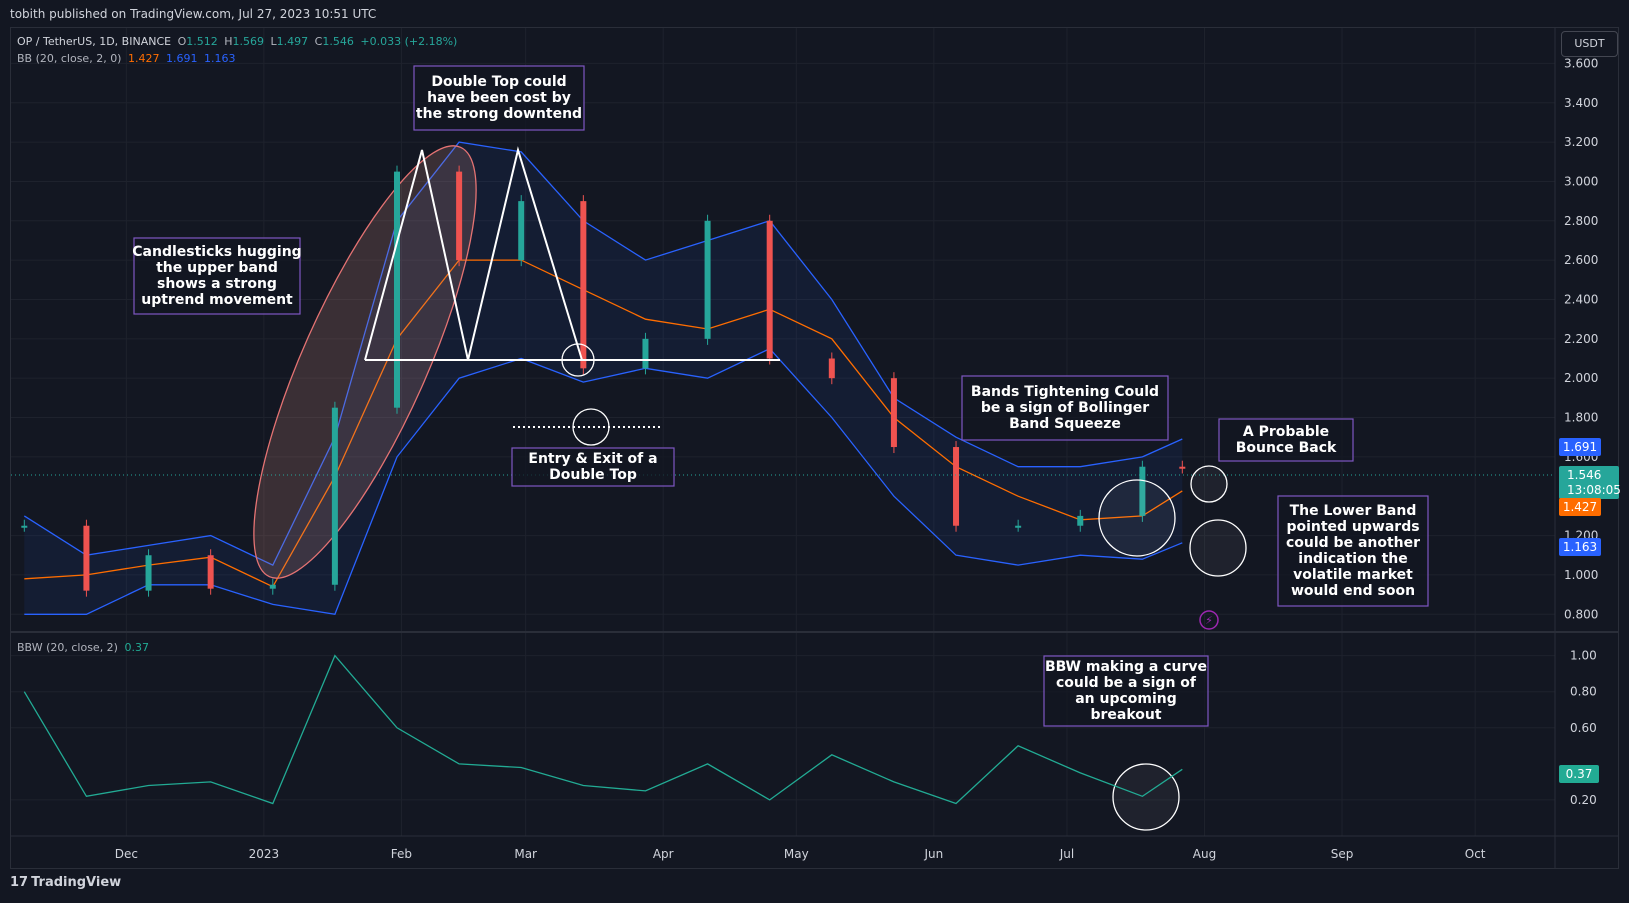 Image resolution: width=1629 pixels, height=903 pixels. I want to click on annotation-line: Double Top, so click(593, 475).